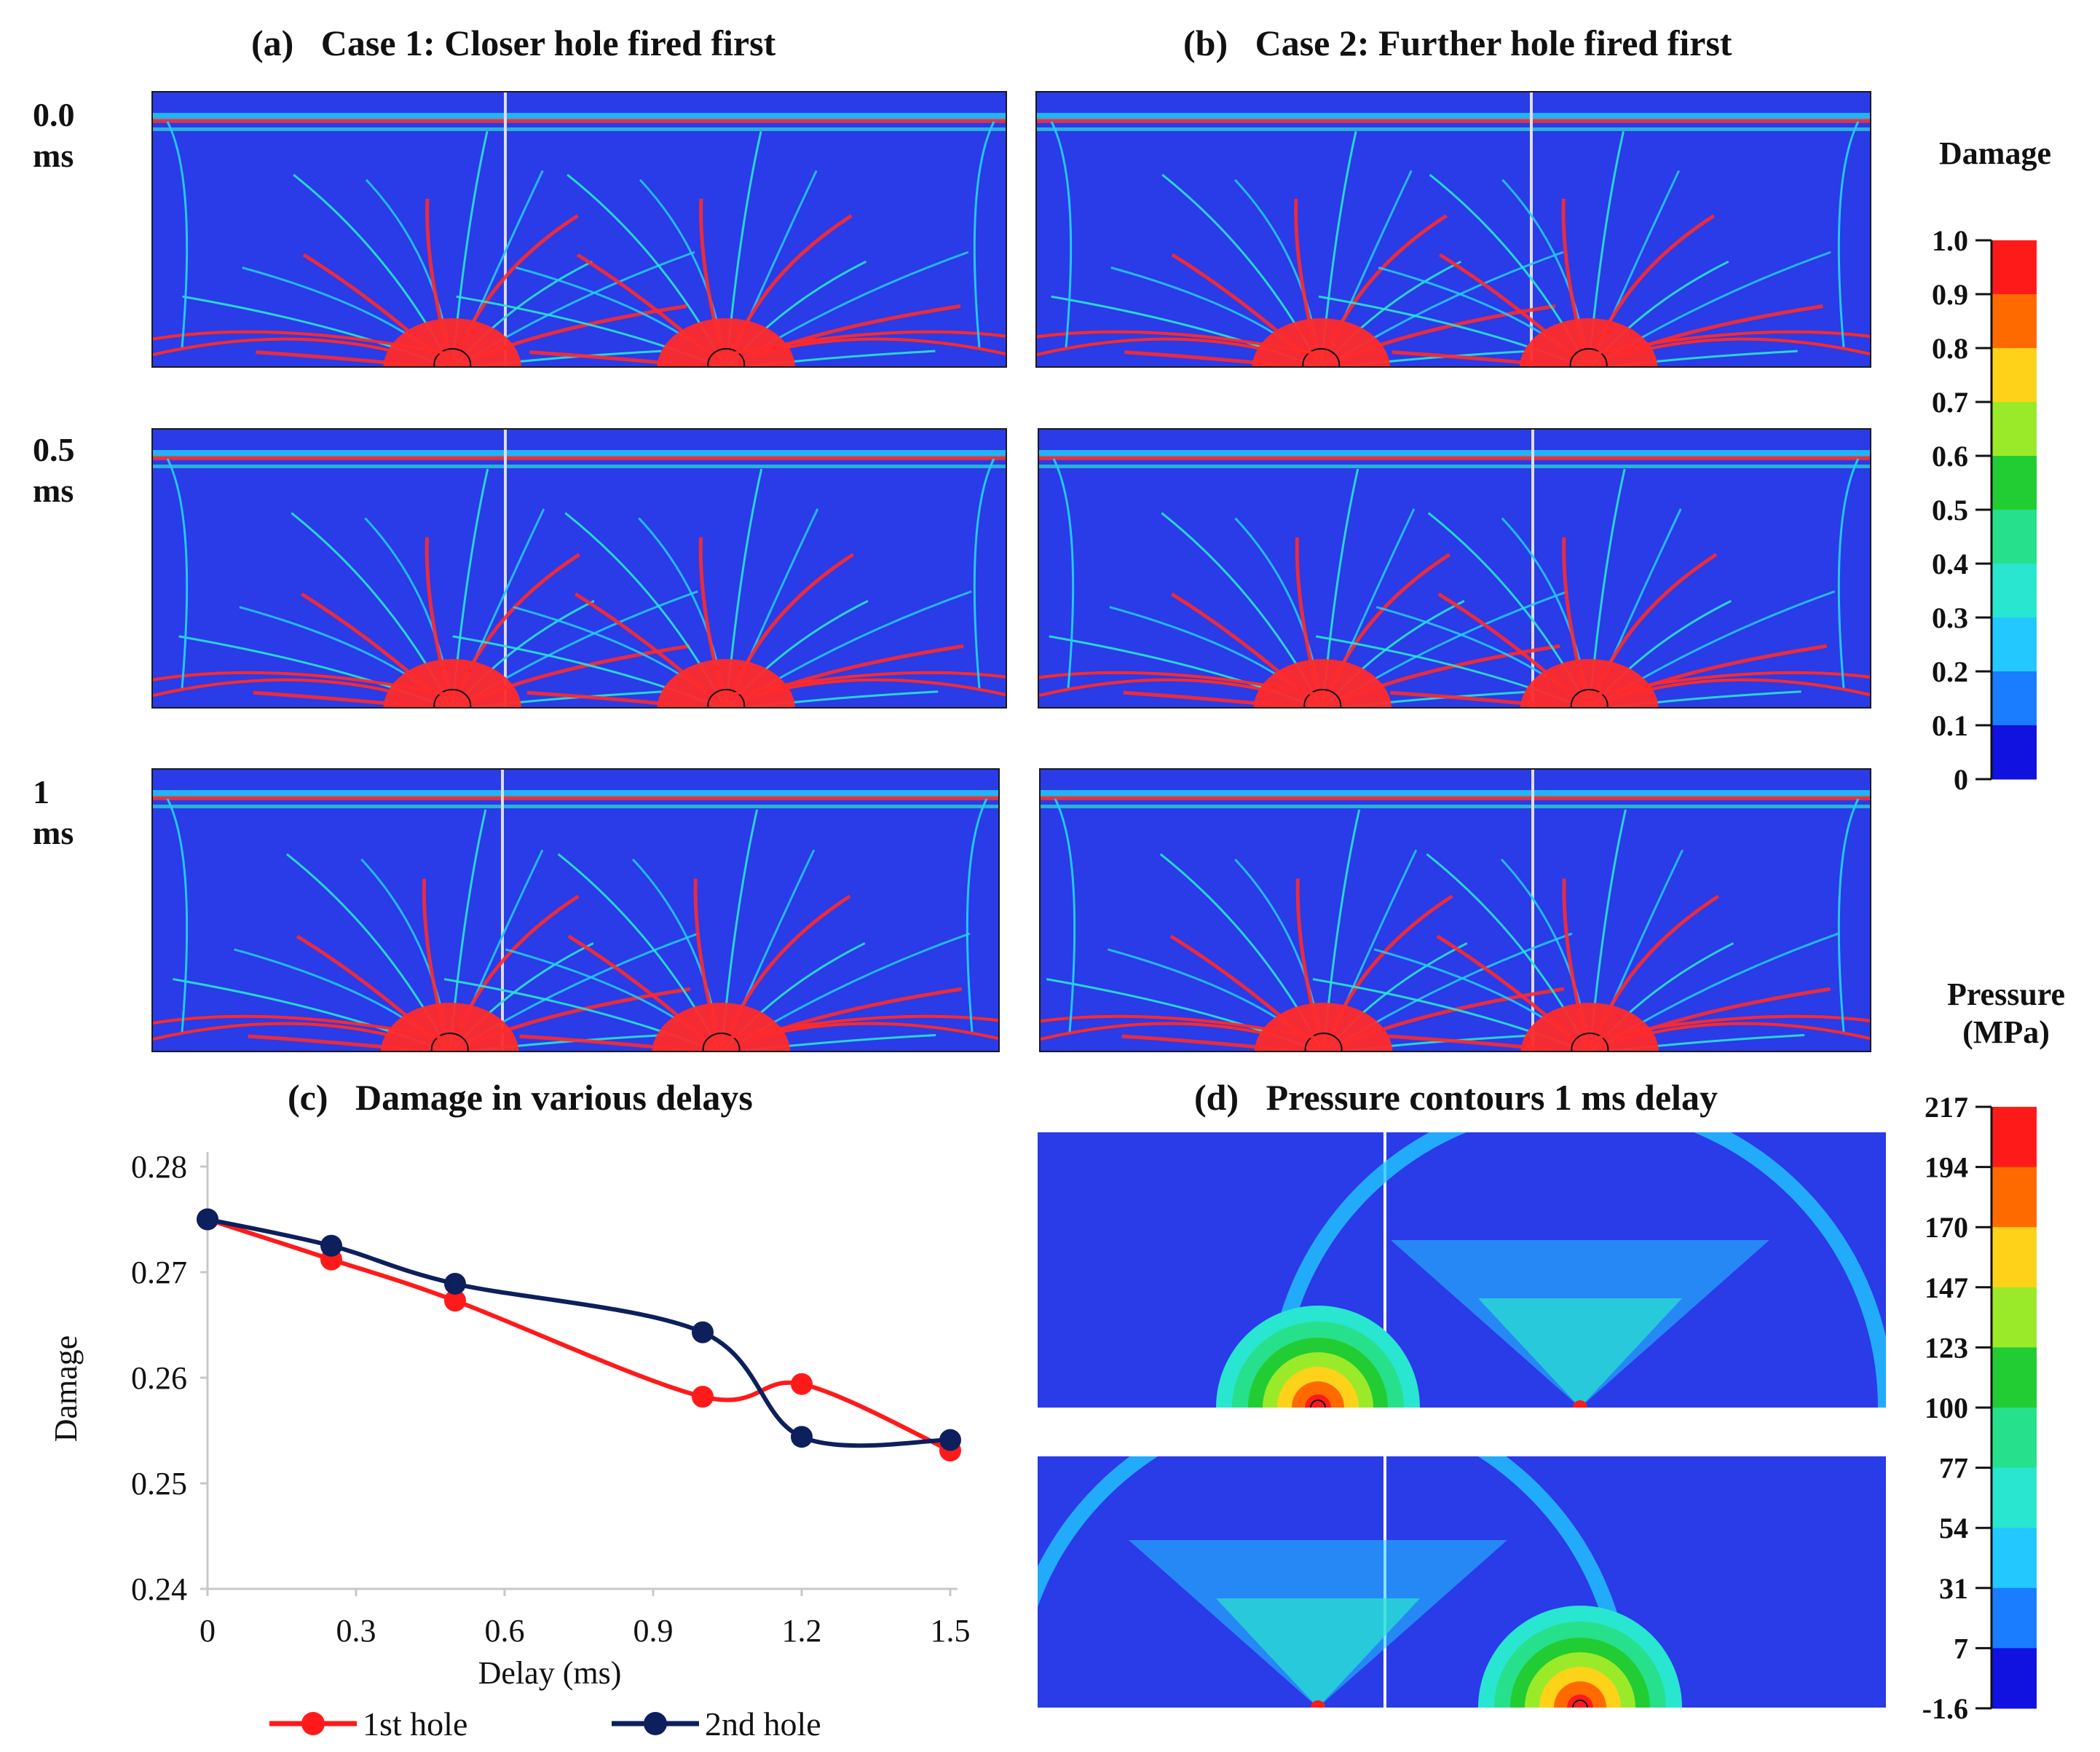  Describe the element at coordinates (1462, 1270) in the screenshot. I see `pressure-contour-top` at that location.